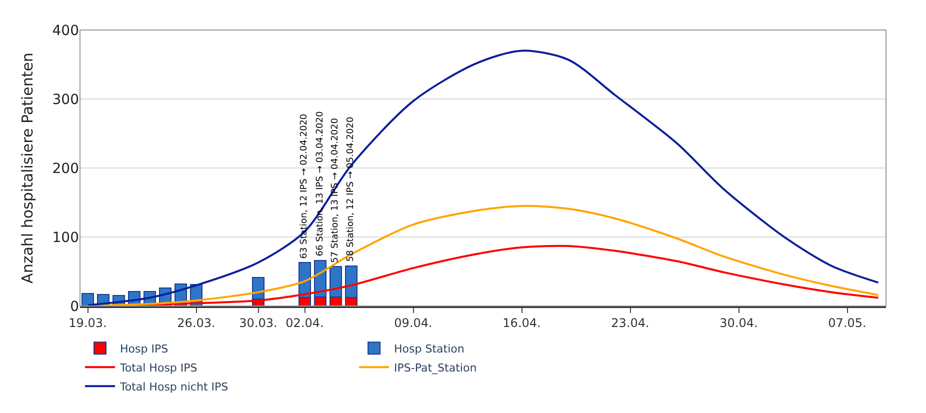 The image size is (926, 413). I want to click on x-tick-label: 02.04., so click(305, 323).